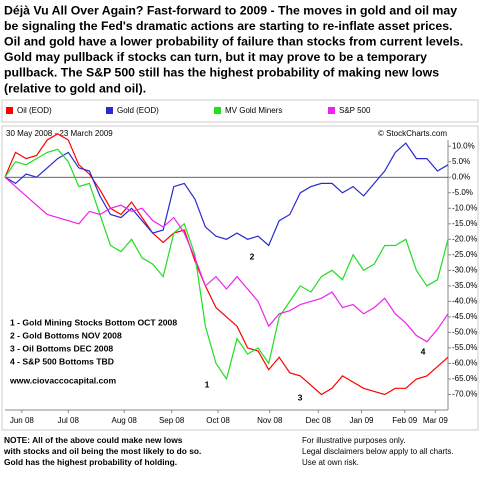 The width and height of the screenshot is (480, 481). Describe the element at coordinates (69, 420) in the screenshot. I see `x-tick-label: Jul 08` at that location.